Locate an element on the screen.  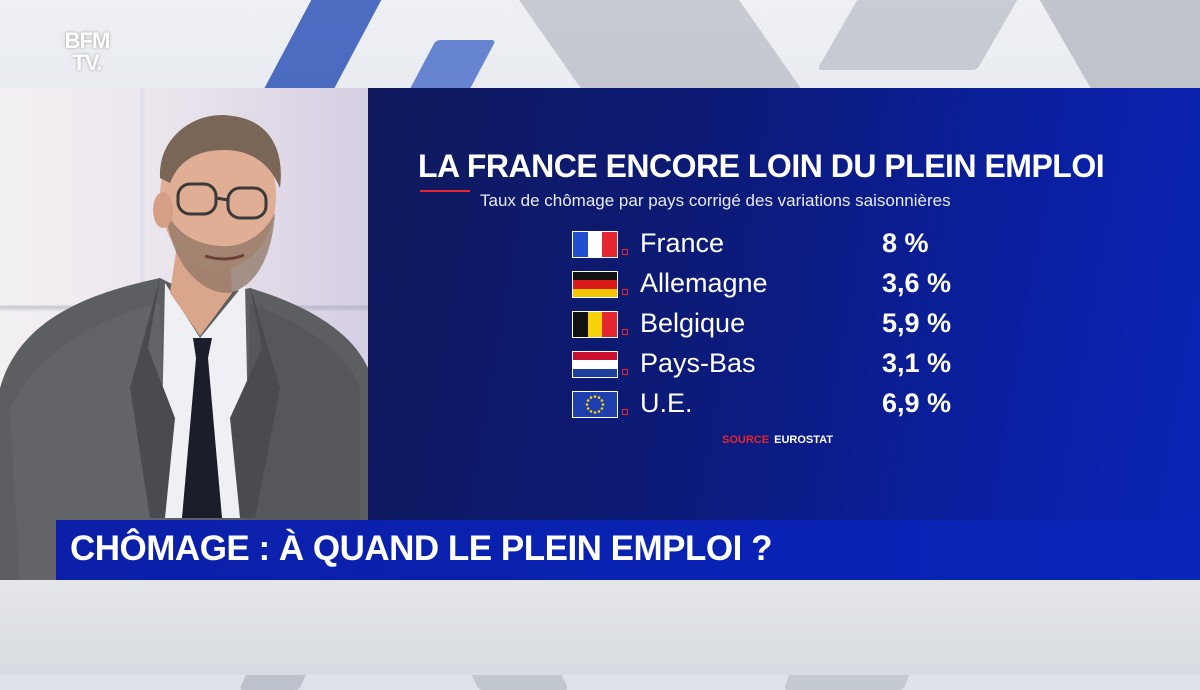
source-value: EUROSTAT is located at coordinates (803, 440).